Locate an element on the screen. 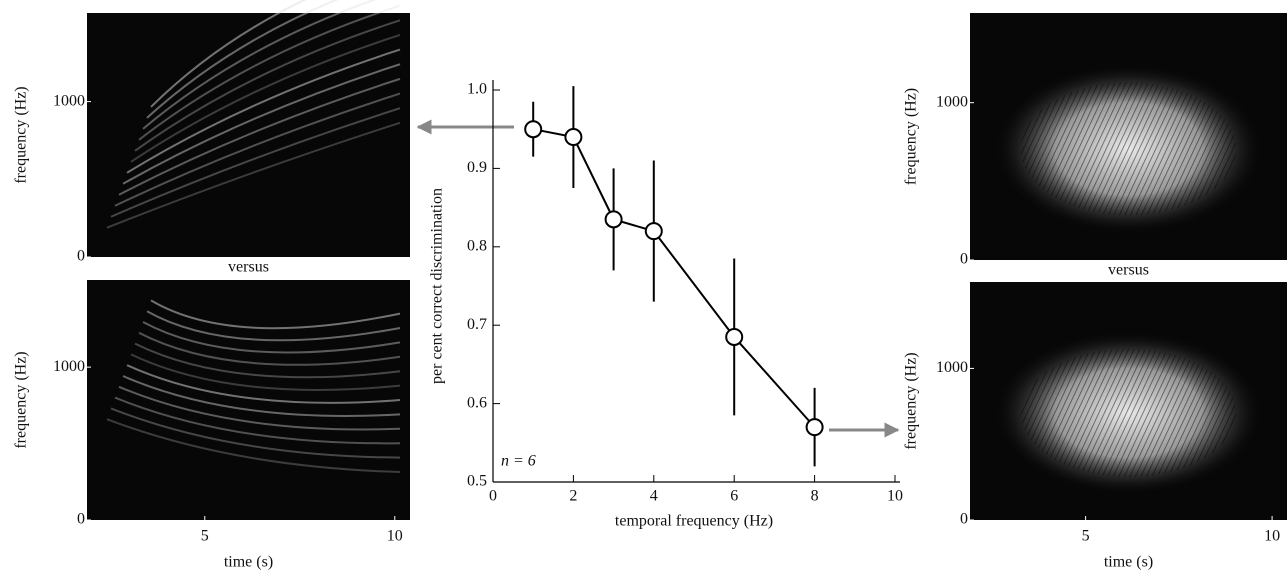 The width and height of the screenshot is (1287, 574). y-tick-label: 0.7 is located at coordinates (477, 324).